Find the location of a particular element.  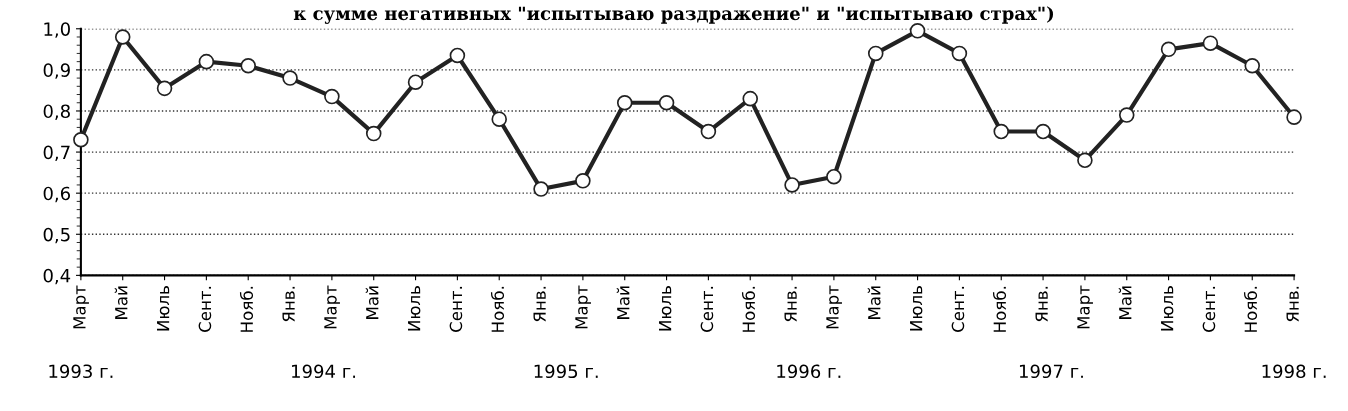

y-tick-label: 0,5 is located at coordinates (56, 235).